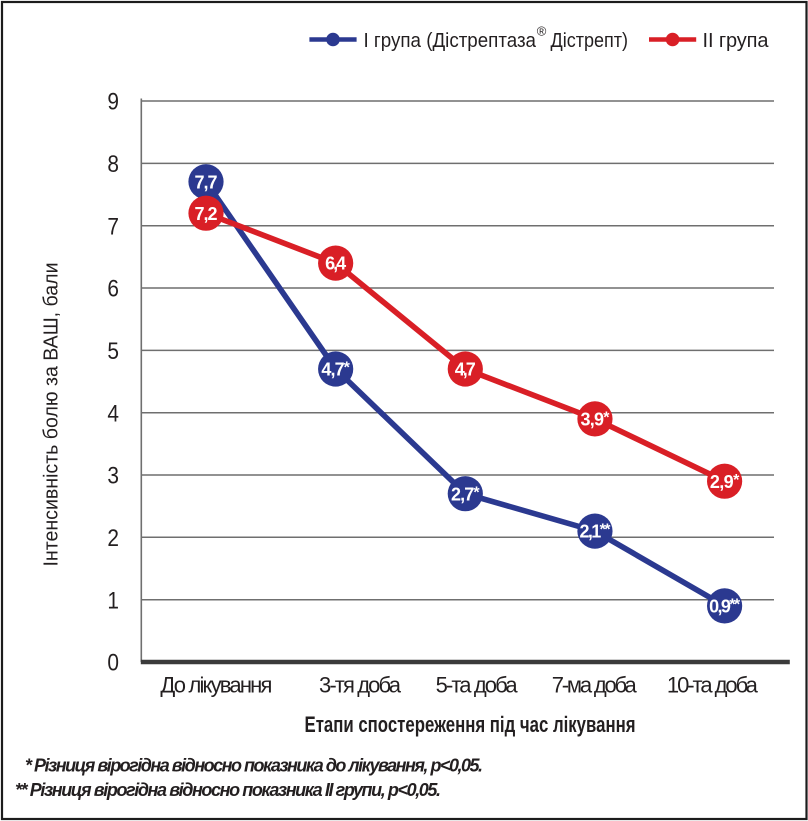  What do you see at coordinates (590, 41) in the screenshot?
I see `svg-text: Дістрепт)` at bounding box center [590, 41].